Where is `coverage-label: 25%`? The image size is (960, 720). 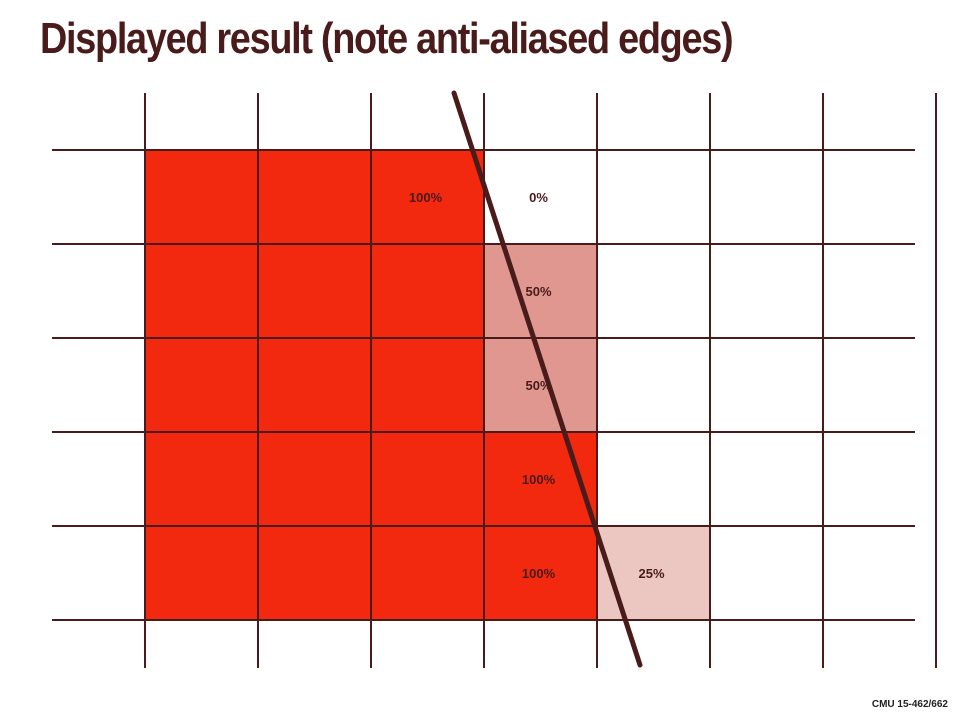 coverage-label: 25% is located at coordinates (651, 573).